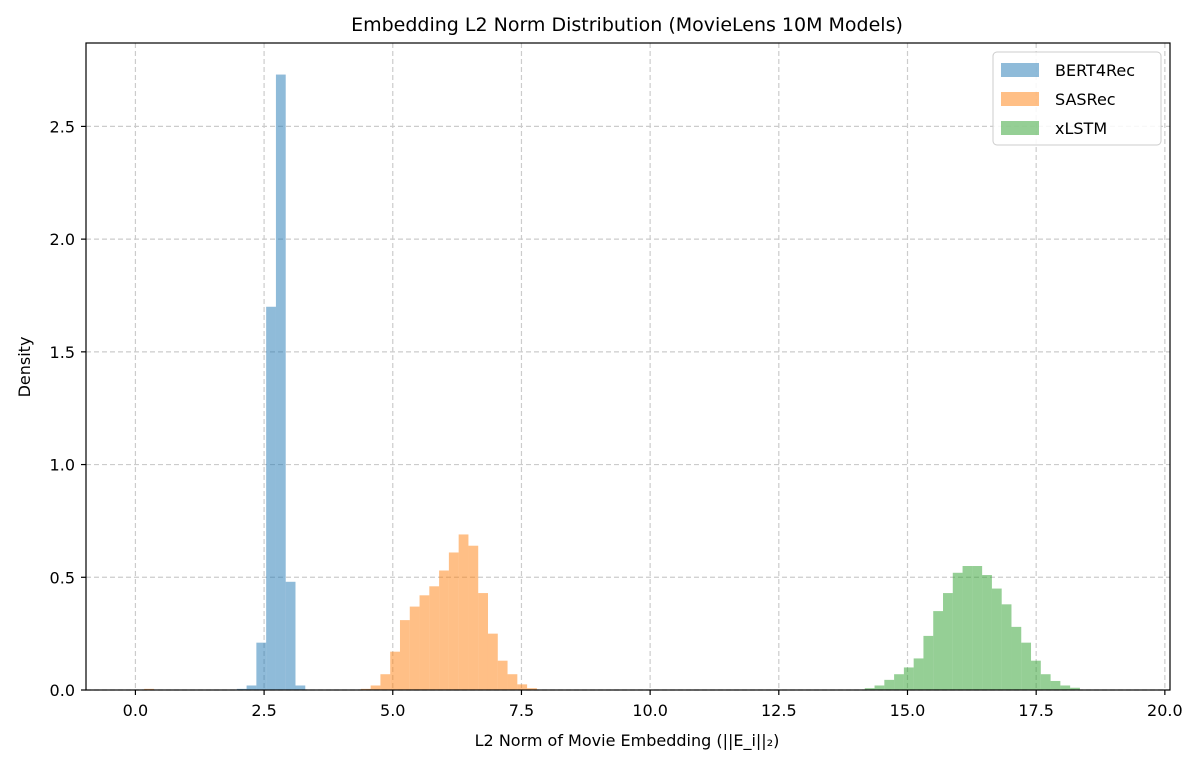  I want to click on x-tick-label: 7.5, so click(521, 710).